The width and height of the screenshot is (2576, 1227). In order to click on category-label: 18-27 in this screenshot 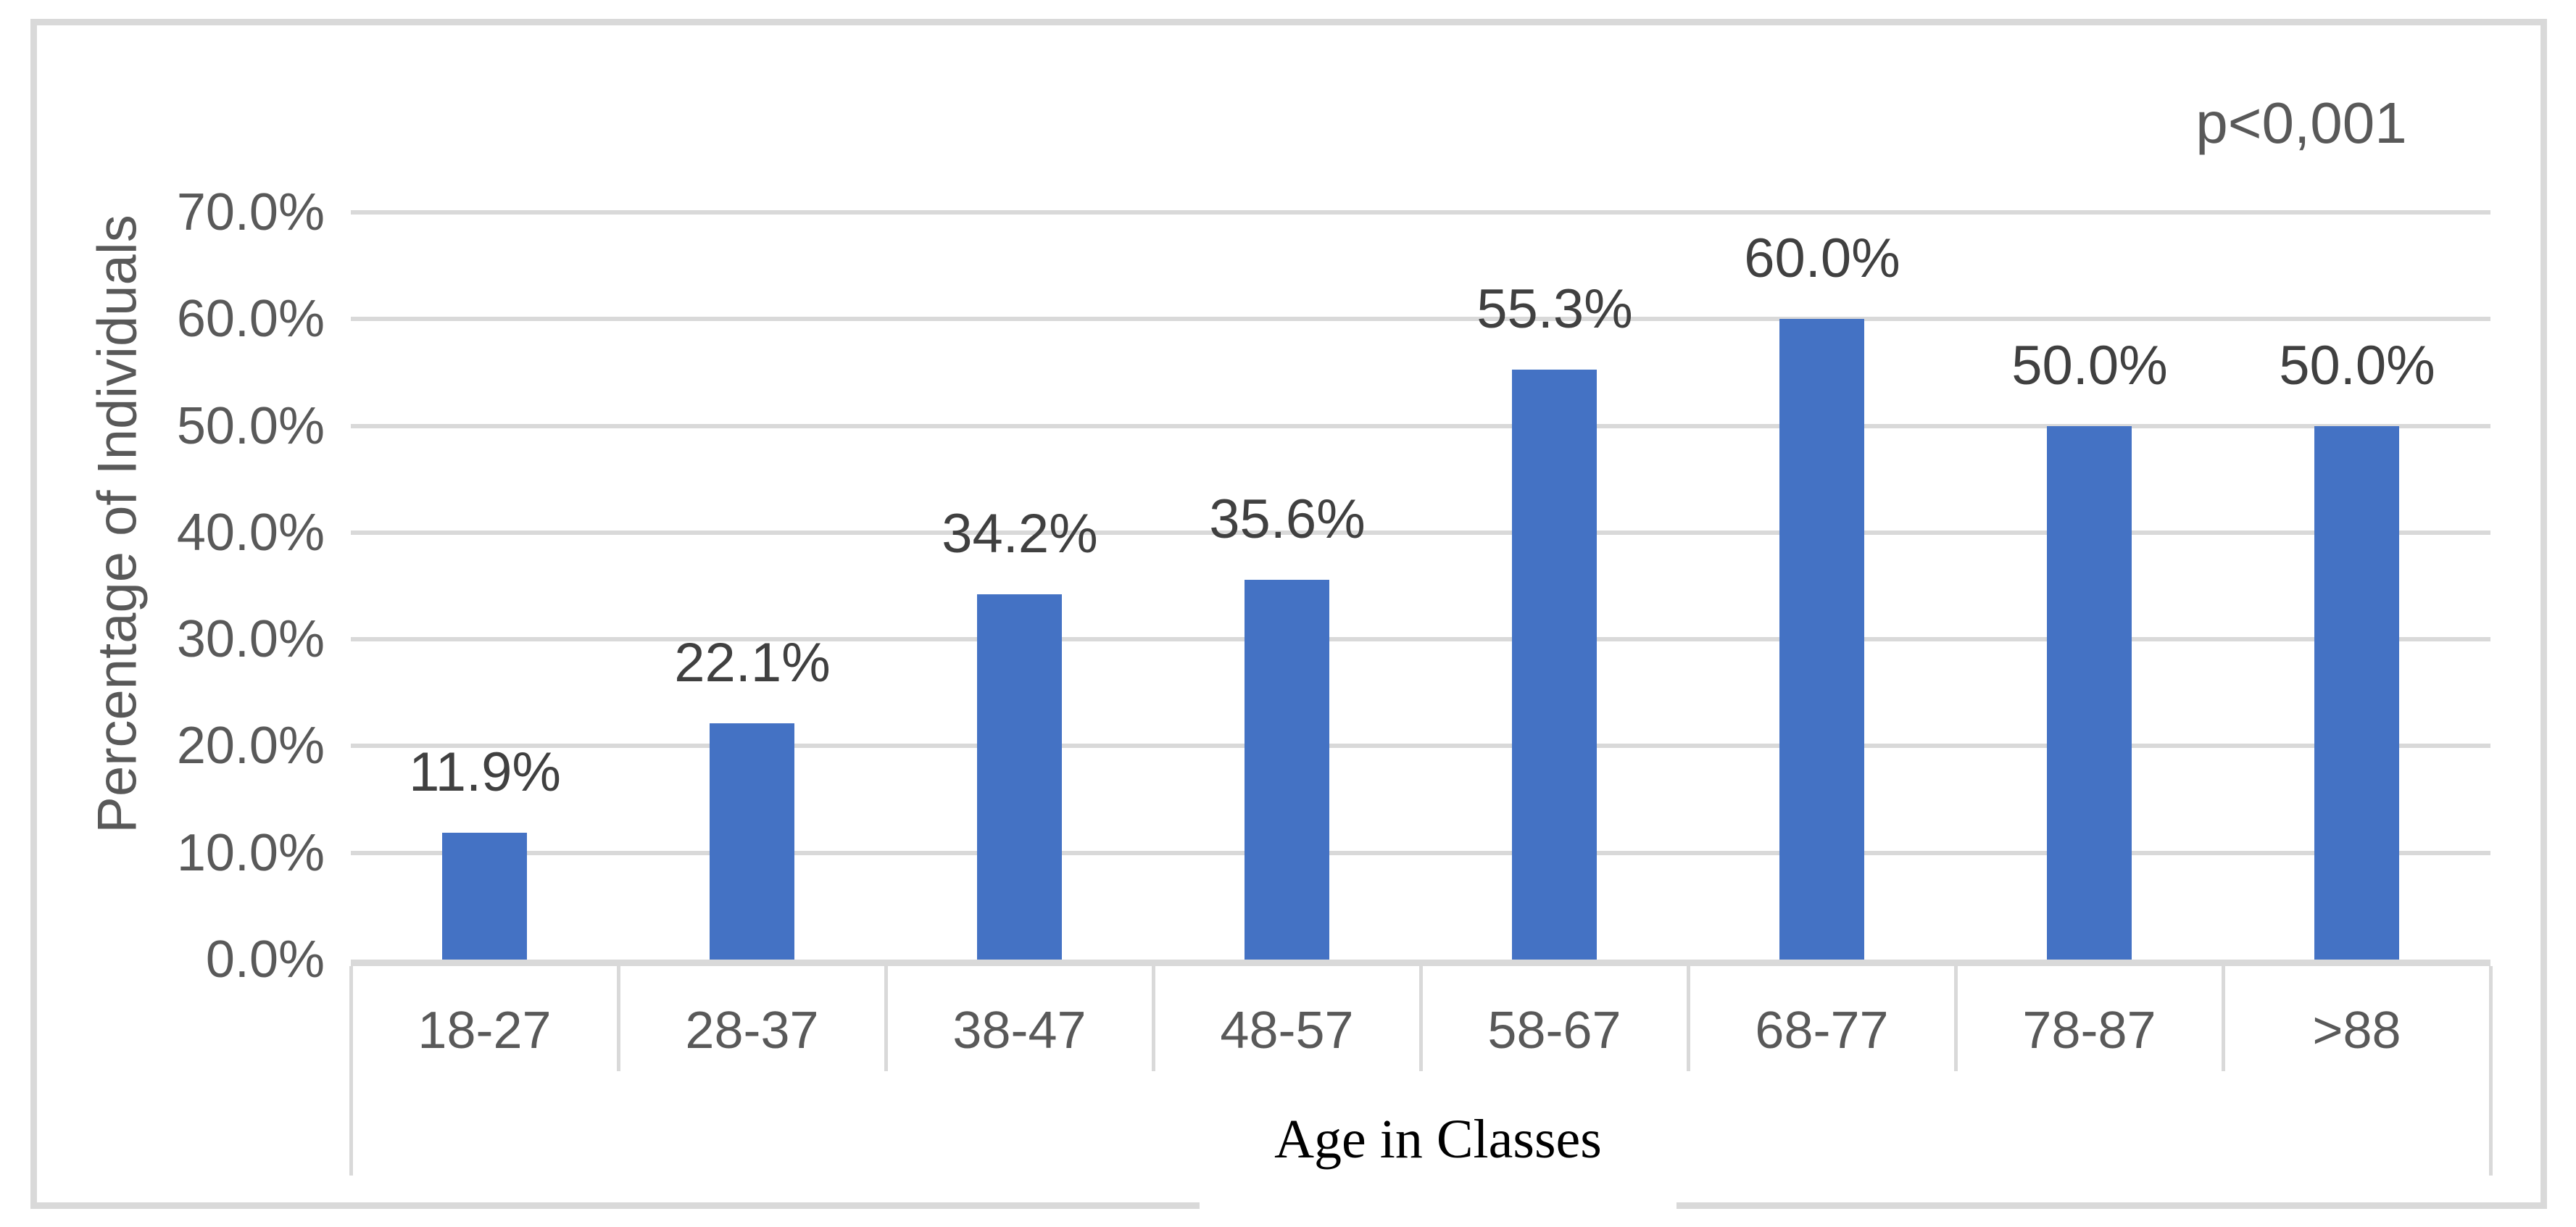, I will do `click(484, 1031)`.